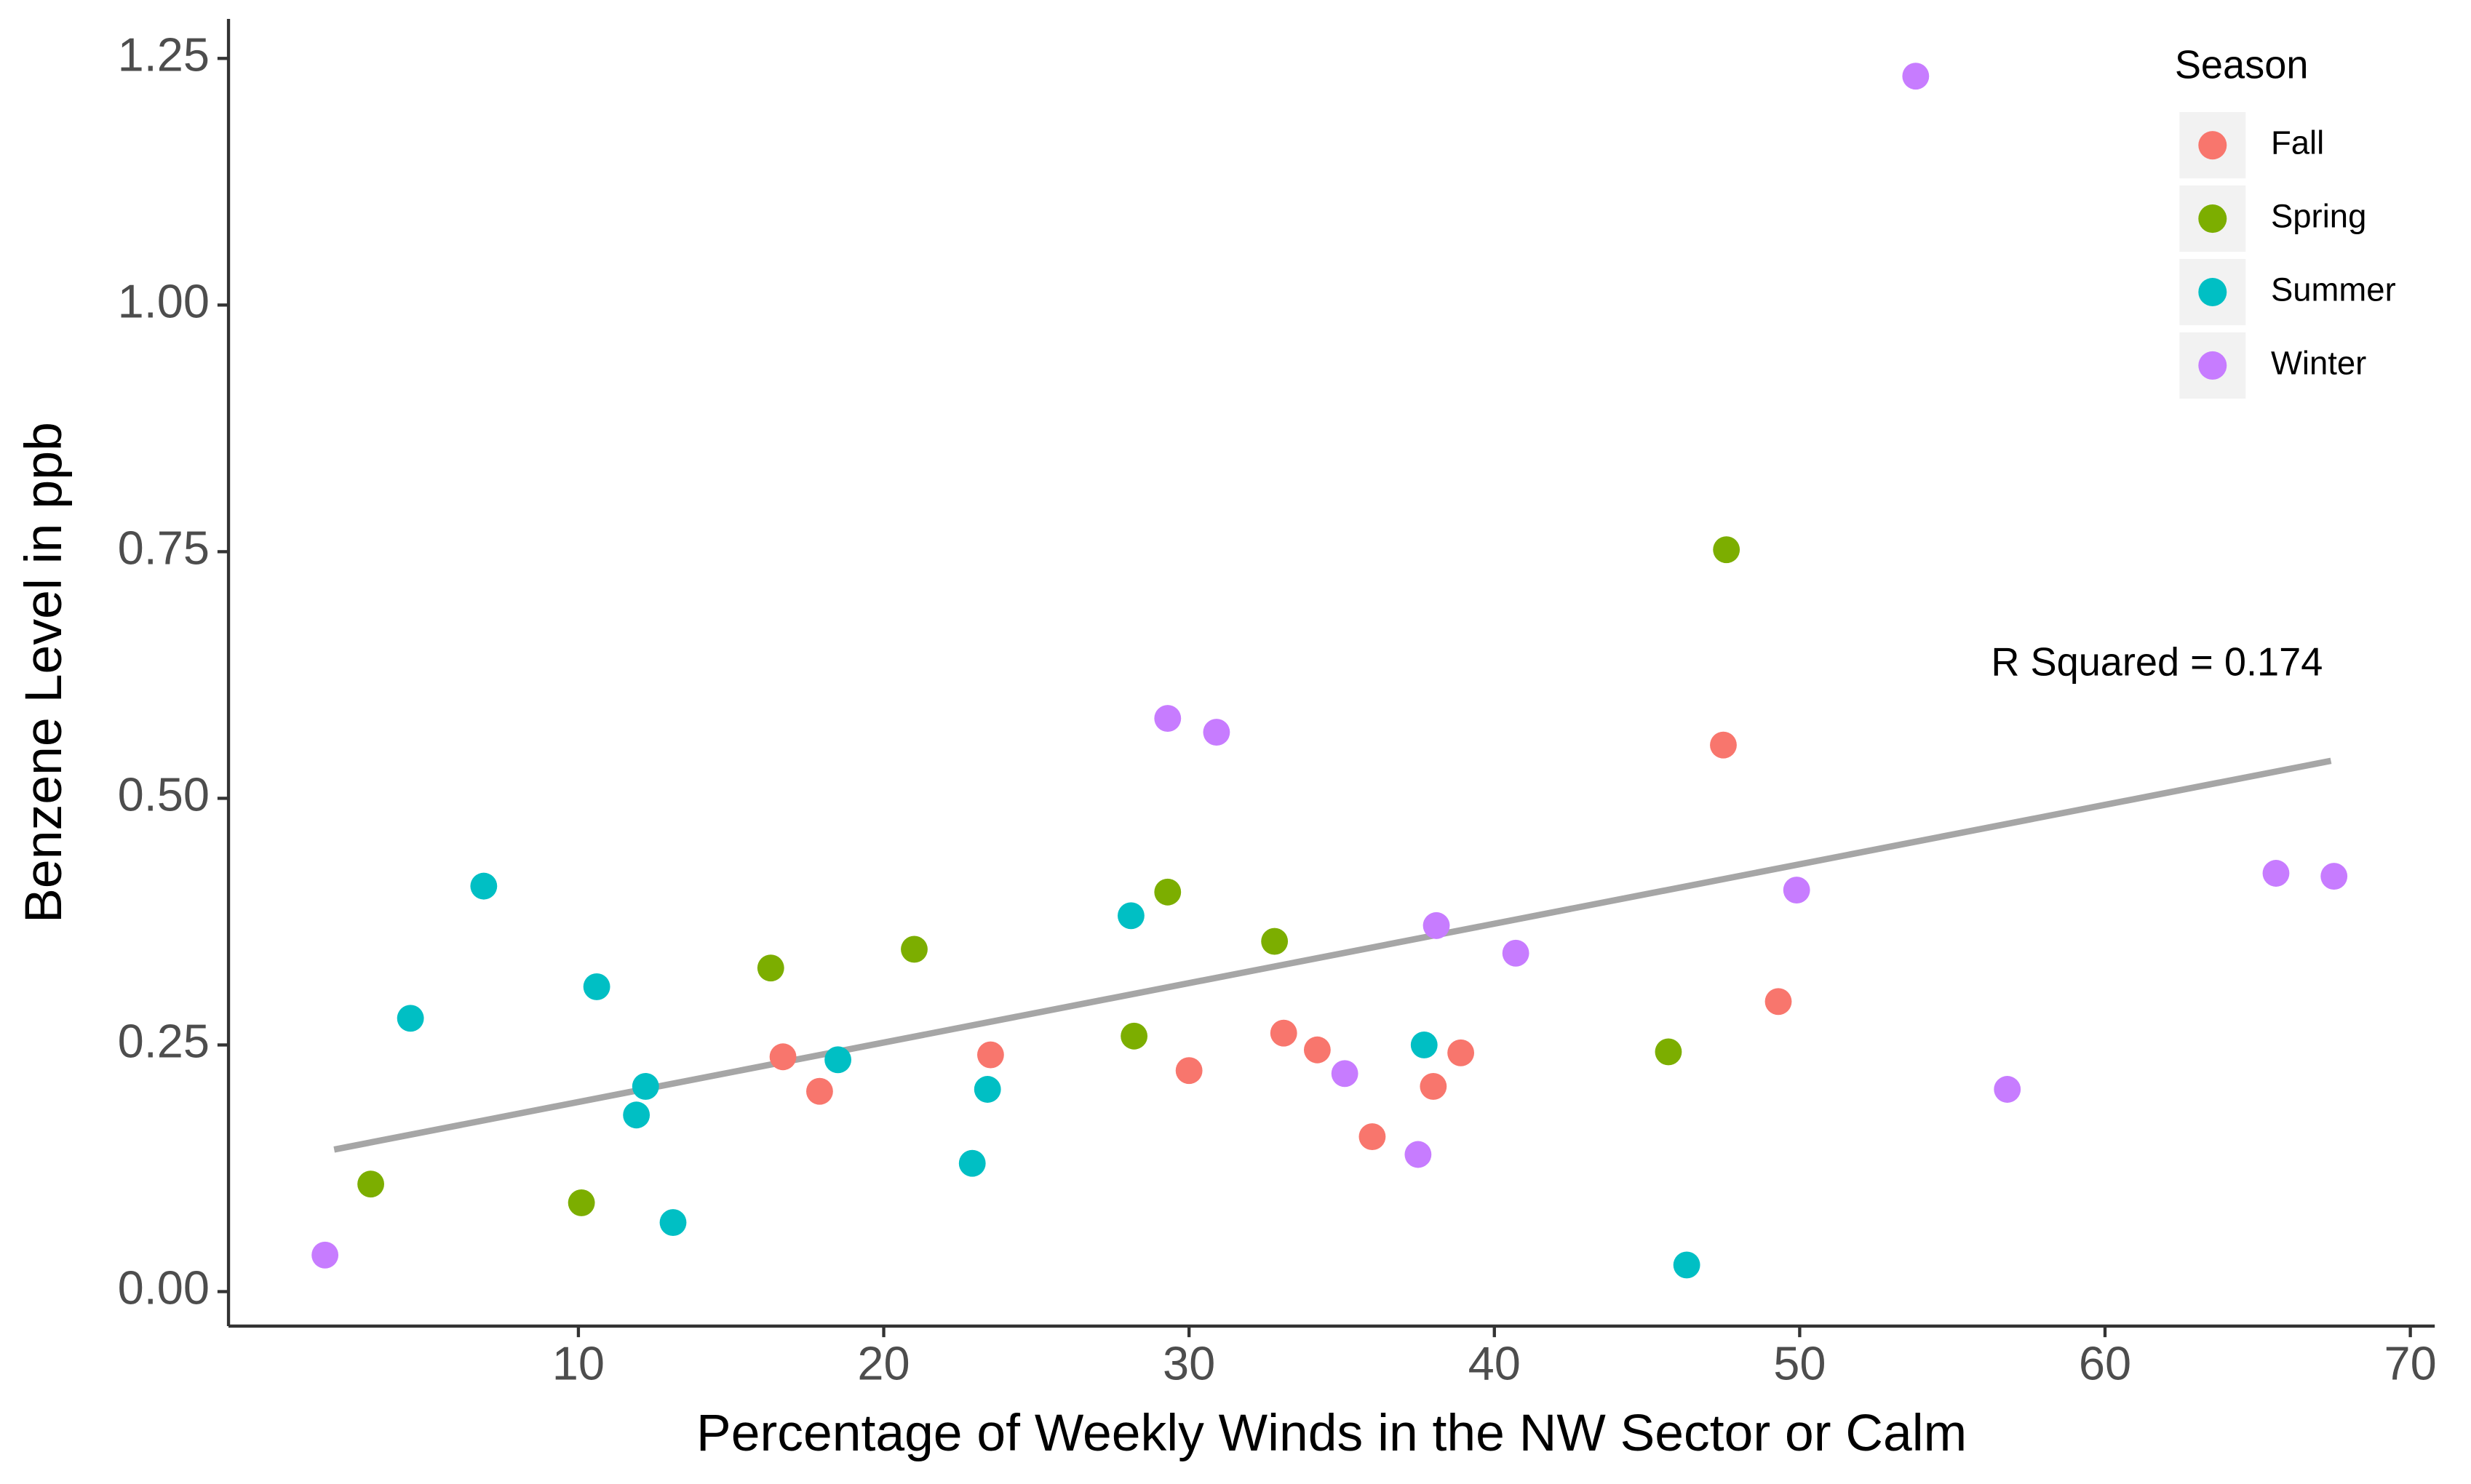 The height and width of the screenshot is (1484, 2471). Describe the element at coordinates (2157, 663) in the screenshot. I see `annotation: R Squared = 0.174` at that location.